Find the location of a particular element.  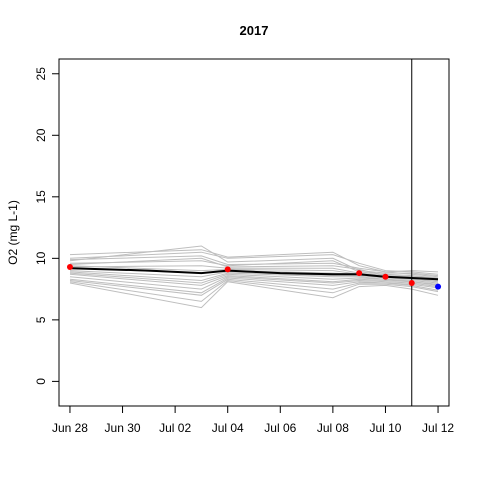

x-tick-label-0: Jun 28 is located at coordinates (70, 428).